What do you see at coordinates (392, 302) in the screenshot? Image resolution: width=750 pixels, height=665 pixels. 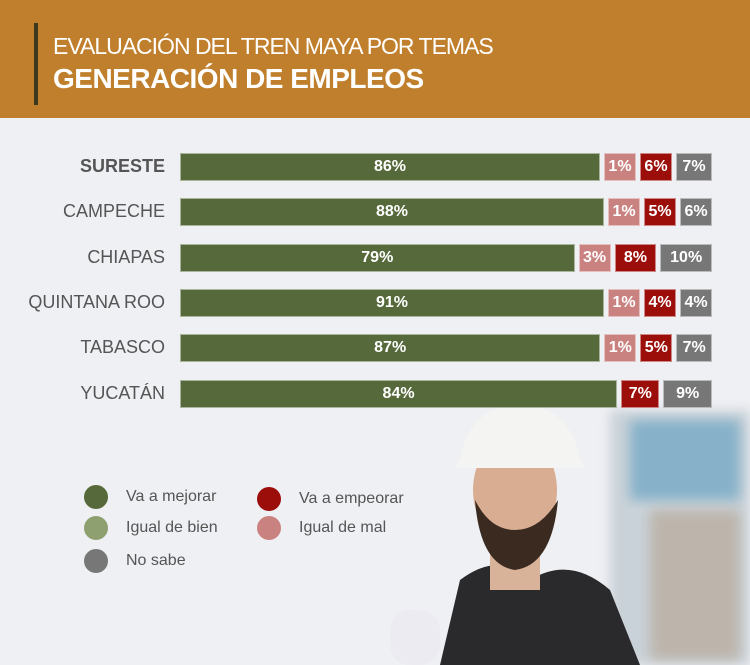 I see `bar-segment-va-a-mejorar: 91%` at bounding box center [392, 302].